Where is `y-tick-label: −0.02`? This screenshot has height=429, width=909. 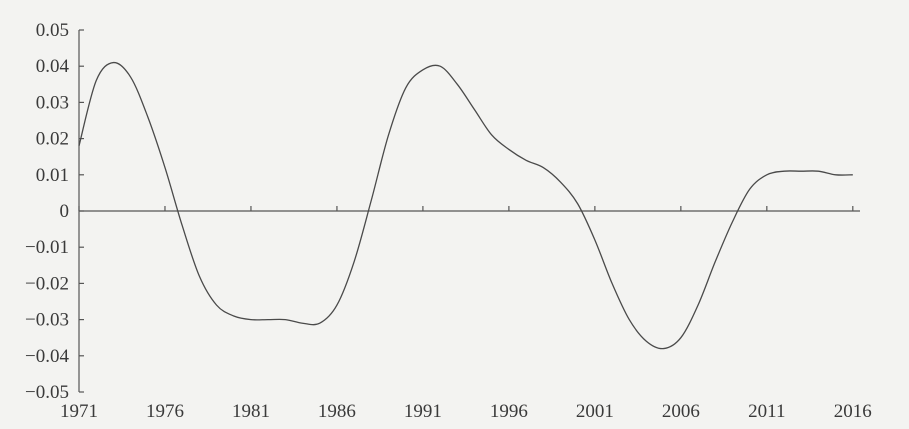
y-tick-label: −0.02 is located at coordinates (47, 283).